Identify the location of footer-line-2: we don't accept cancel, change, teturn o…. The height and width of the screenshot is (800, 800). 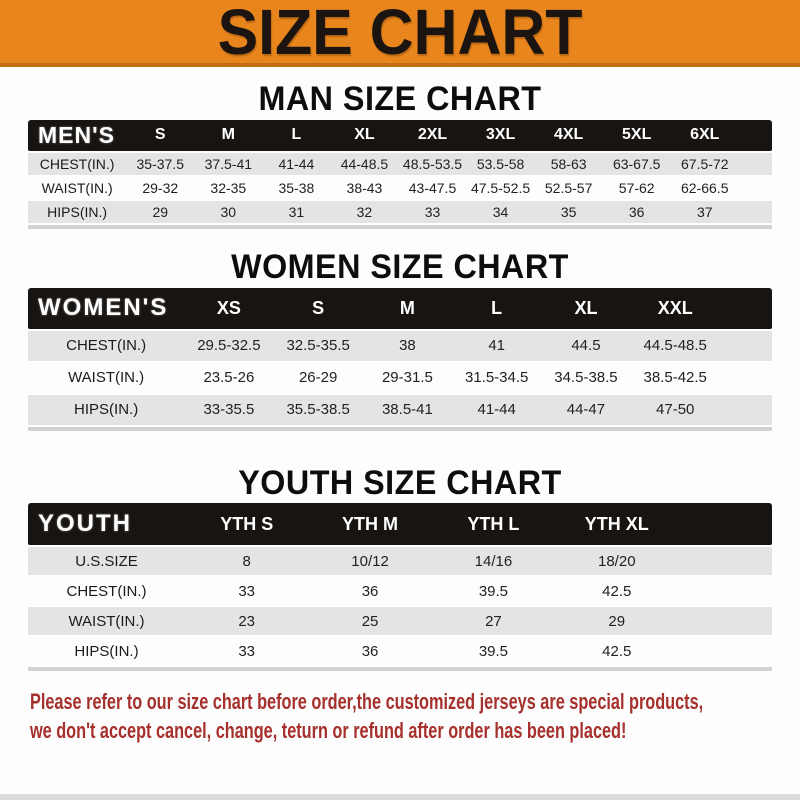
(328, 731).